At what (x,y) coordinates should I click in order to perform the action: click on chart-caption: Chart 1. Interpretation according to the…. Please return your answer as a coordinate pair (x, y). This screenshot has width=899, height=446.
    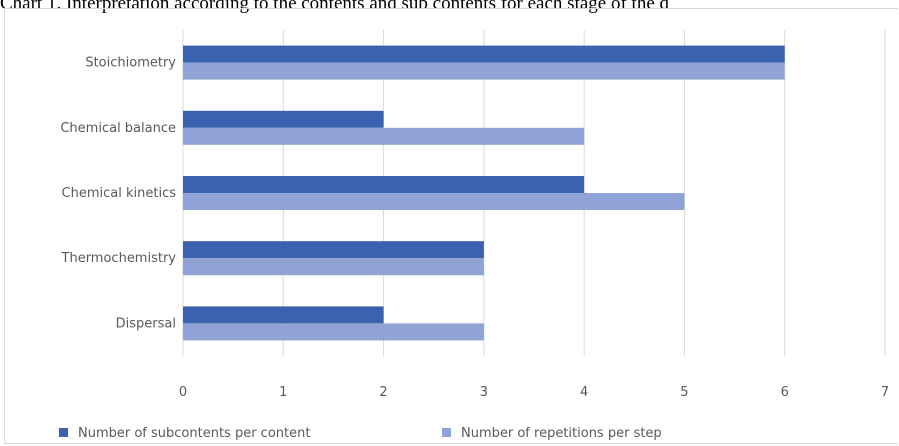
    Looking at the image, I should click on (334, 7).